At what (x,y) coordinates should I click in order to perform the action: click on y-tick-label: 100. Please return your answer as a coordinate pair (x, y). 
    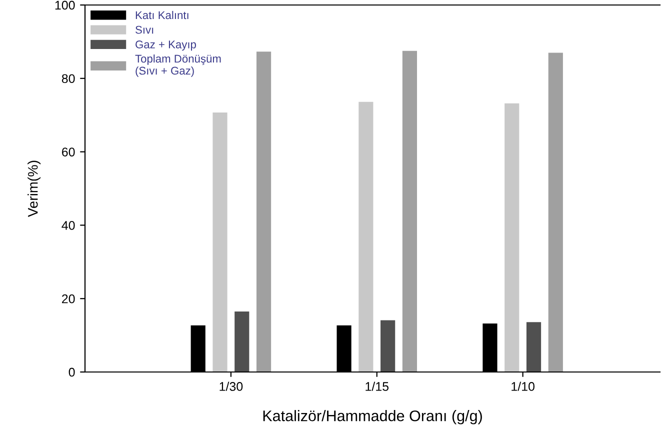
    Looking at the image, I should click on (65, 5).